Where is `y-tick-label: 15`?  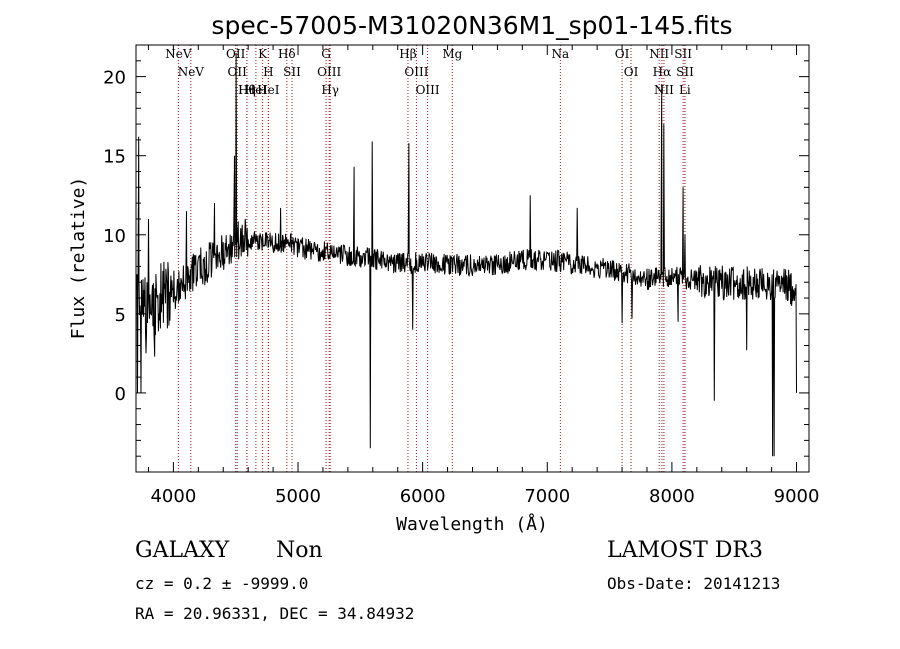
y-tick-label: 15 is located at coordinates (114, 157).